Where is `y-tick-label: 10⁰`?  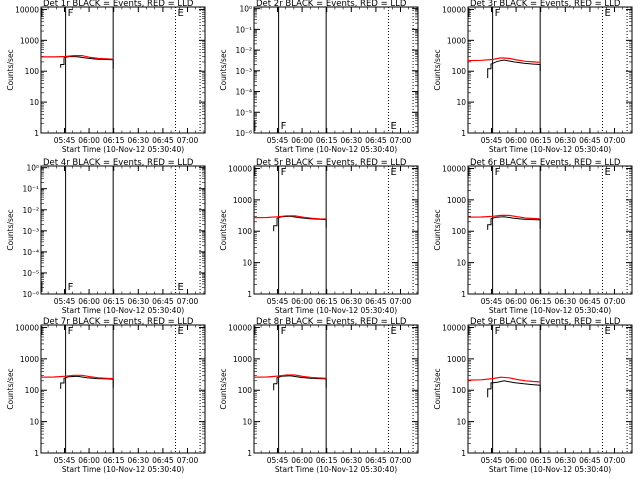
y-tick-label: 10⁰ is located at coordinates (245, 9).